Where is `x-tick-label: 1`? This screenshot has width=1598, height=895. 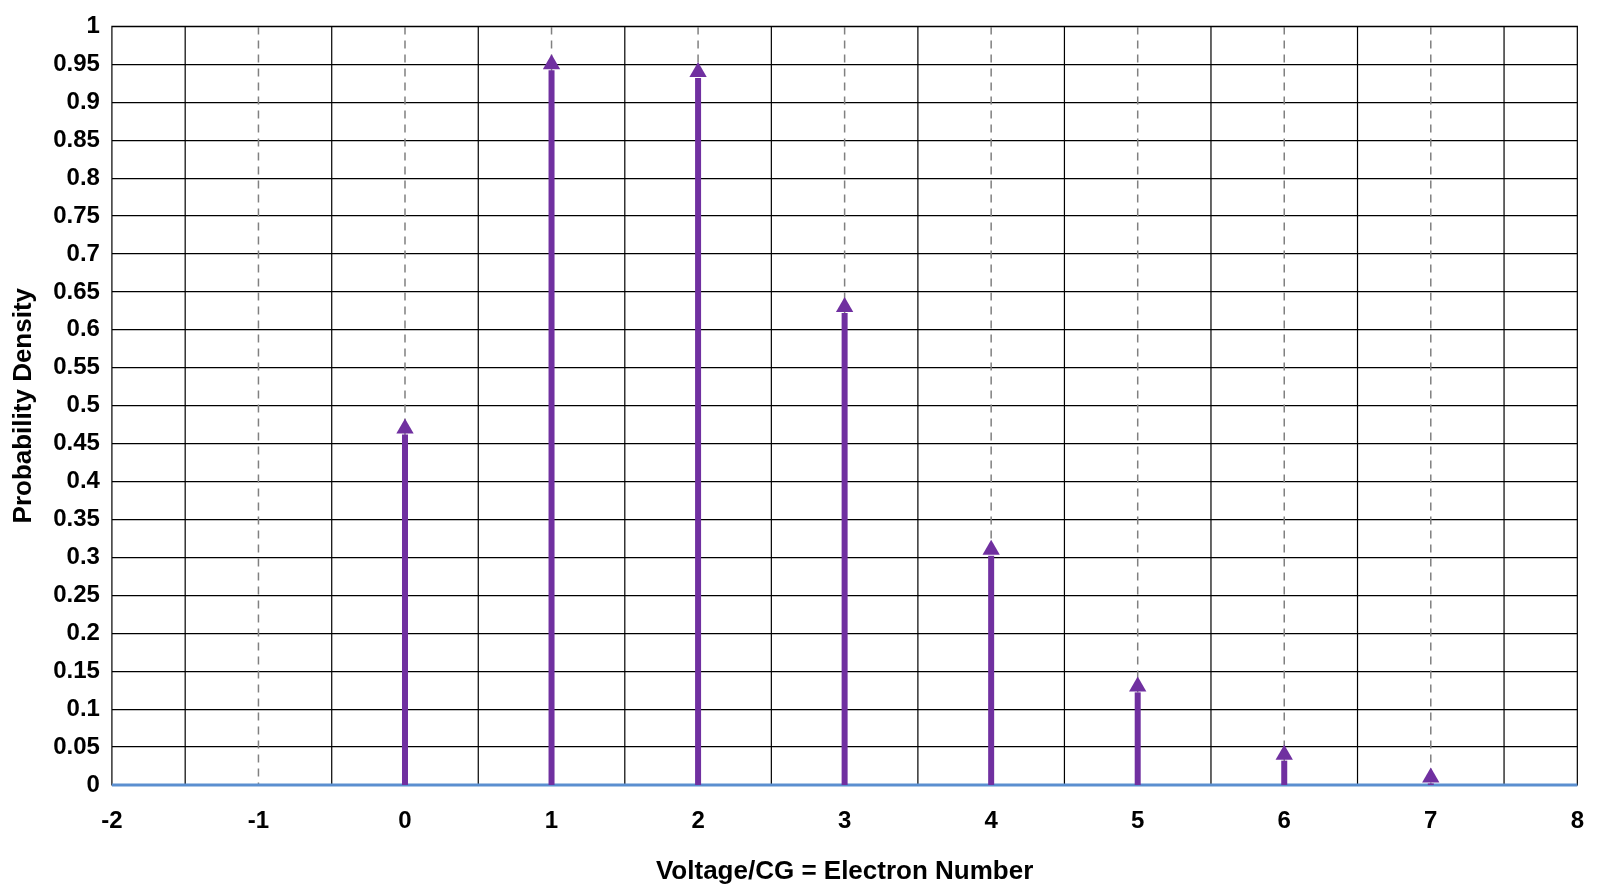
x-tick-label: 1 is located at coordinates (551, 820).